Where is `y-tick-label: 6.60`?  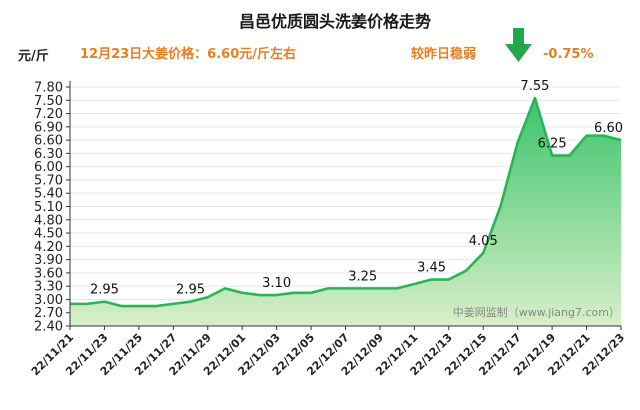 y-tick-label: 6.60 is located at coordinates (48, 141).